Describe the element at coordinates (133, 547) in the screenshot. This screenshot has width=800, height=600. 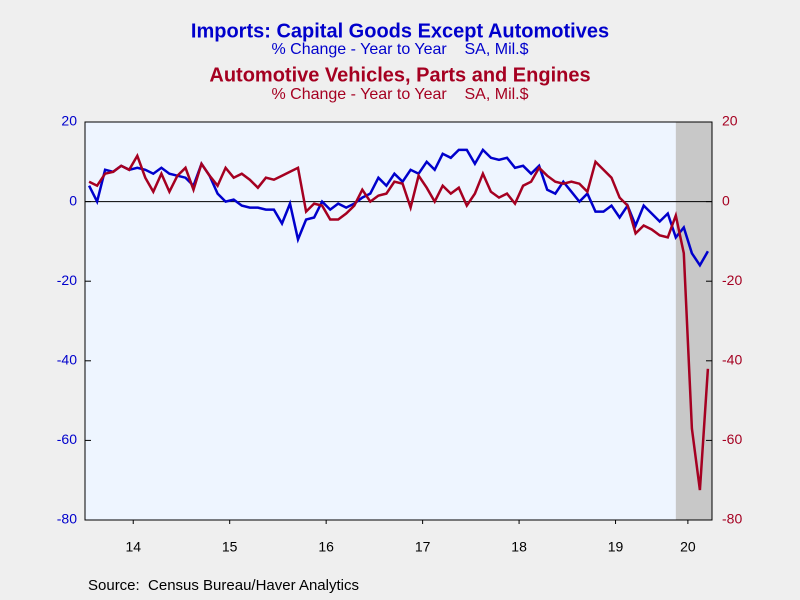
I see `x-tick-label: 14` at that location.